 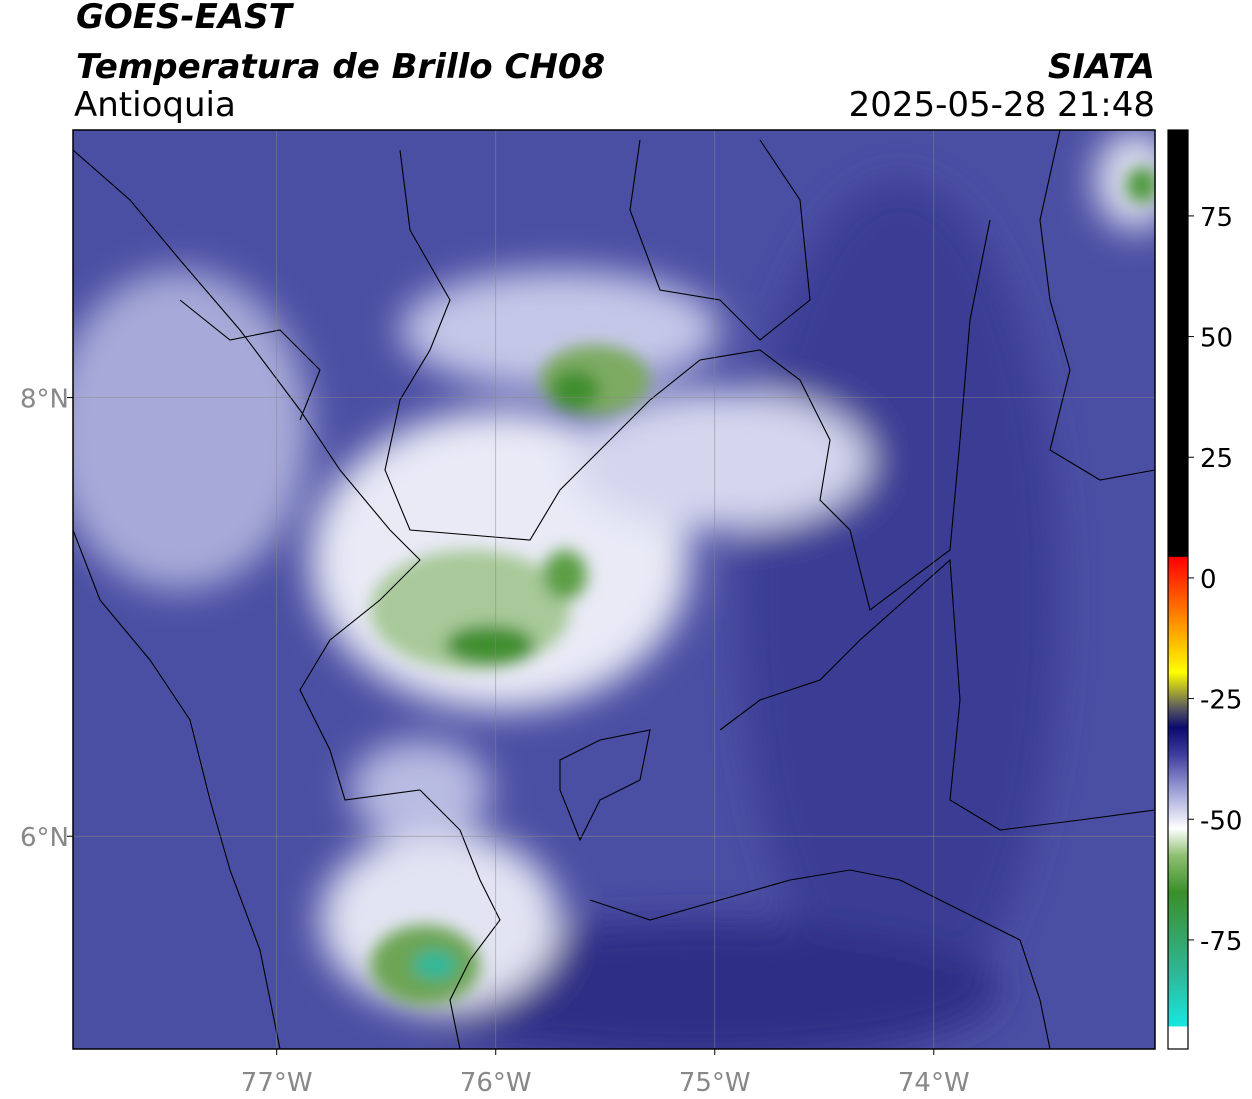 What do you see at coordinates (44, 838) in the screenshot?
I see `y-tick-label: 6°N` at bounding box center [44, 838].